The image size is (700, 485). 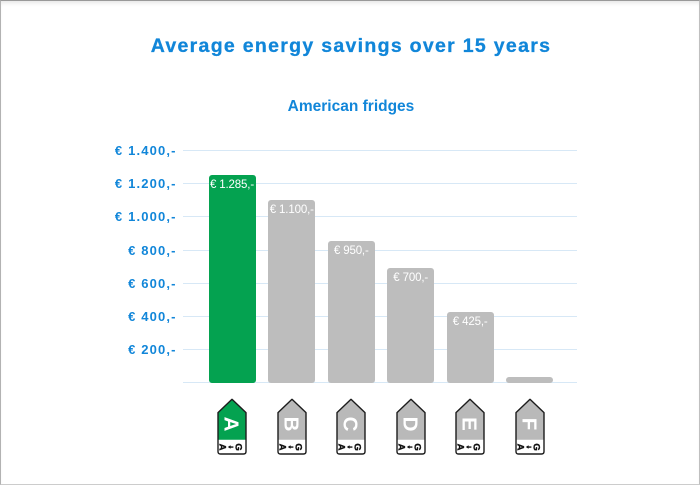 What do you see at coordinates (290, 424) in the screenshot?
I see `svg-text: B` at bounding box center [290, 424].